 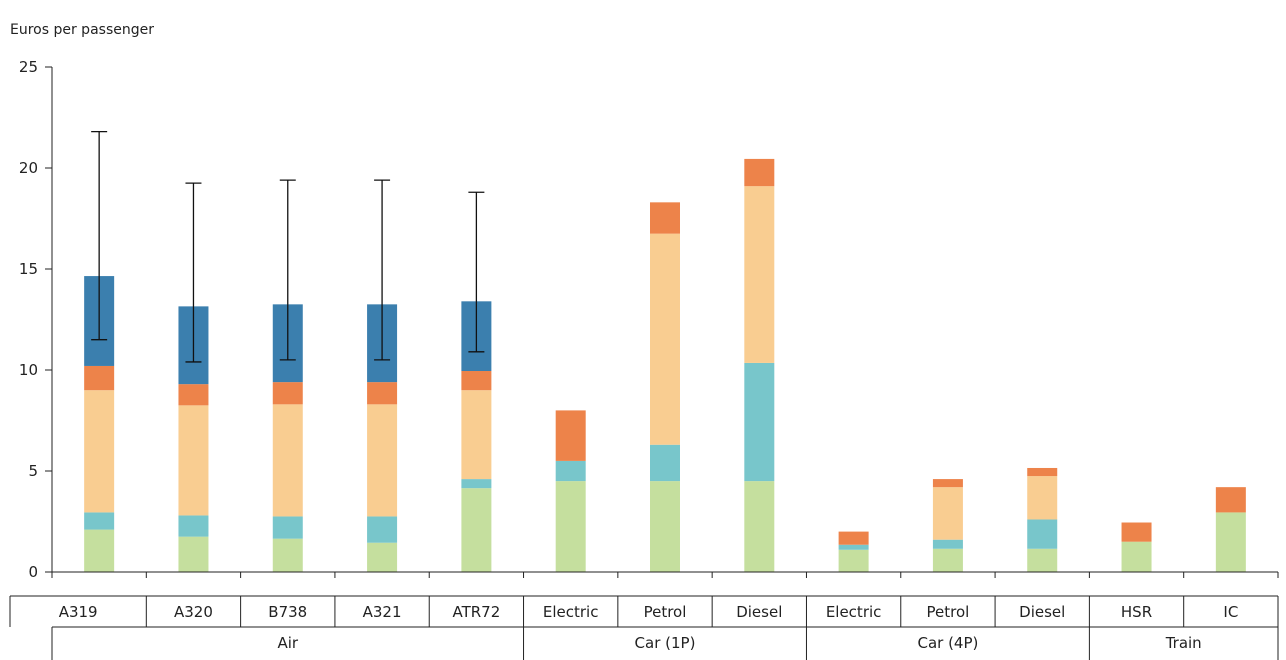 I want to click on category-label: HSR, so click(x=1136, y=612).